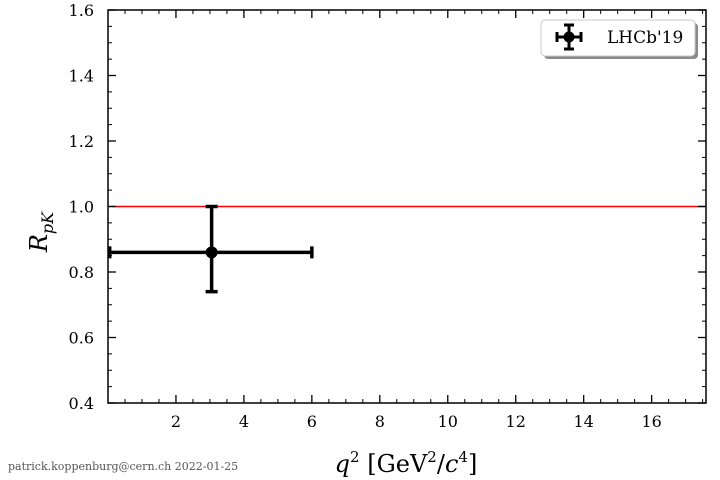  Describe the element at coordinates (569, 37) in the screenshot. I see `legend-marker` at that location.